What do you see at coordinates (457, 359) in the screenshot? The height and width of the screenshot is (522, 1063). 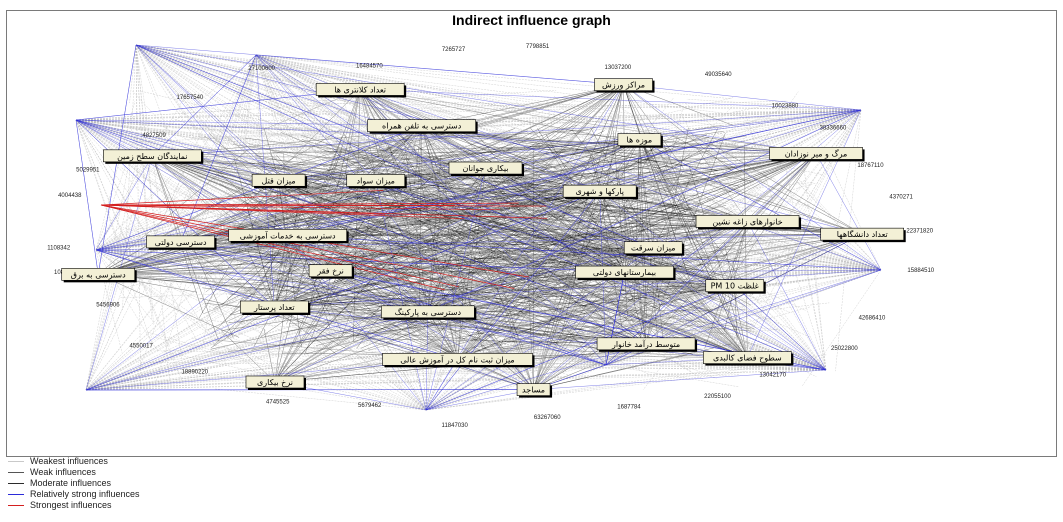 I see `node-label: میزان ثبت نام کل در آموزش عالی` at bounding box center [457, 359].